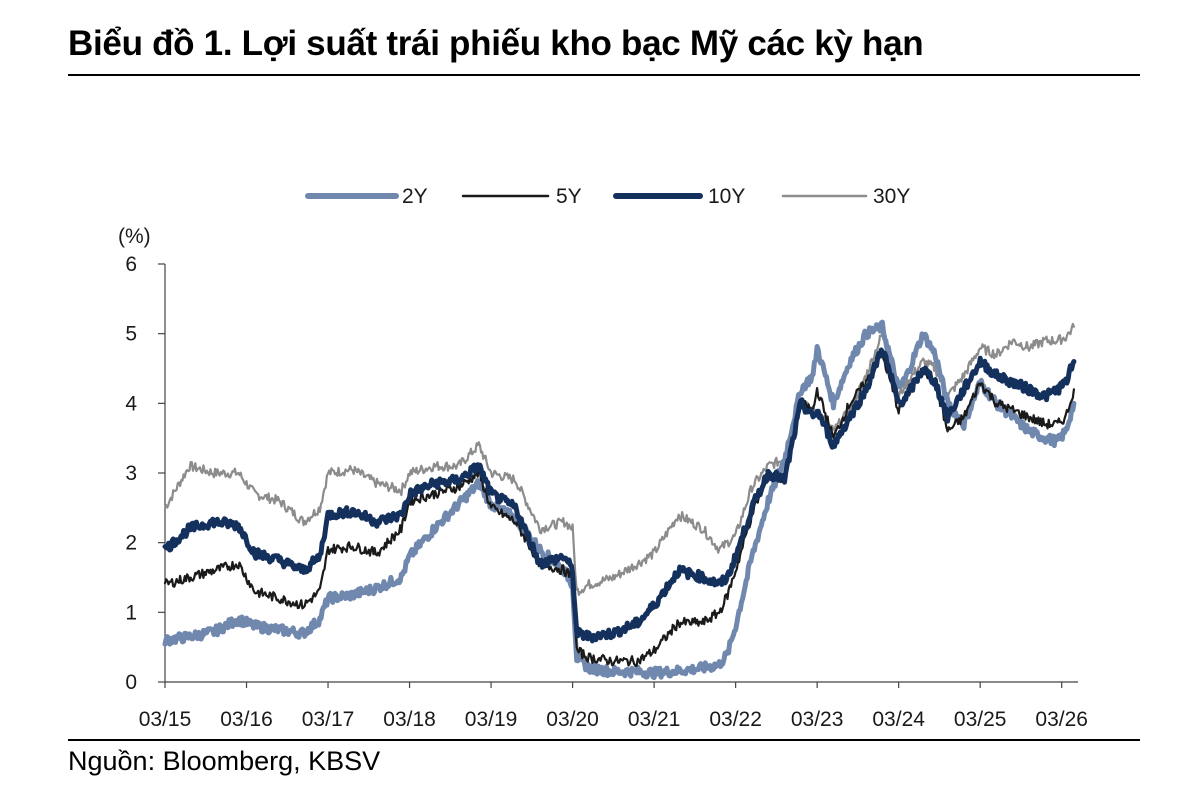 This screenshot has height=809, width=1200. What do you see at coordinates (134, 236) in the screenshot?
I see `y-axis-label: (%)` at bounding box center [134, 236].